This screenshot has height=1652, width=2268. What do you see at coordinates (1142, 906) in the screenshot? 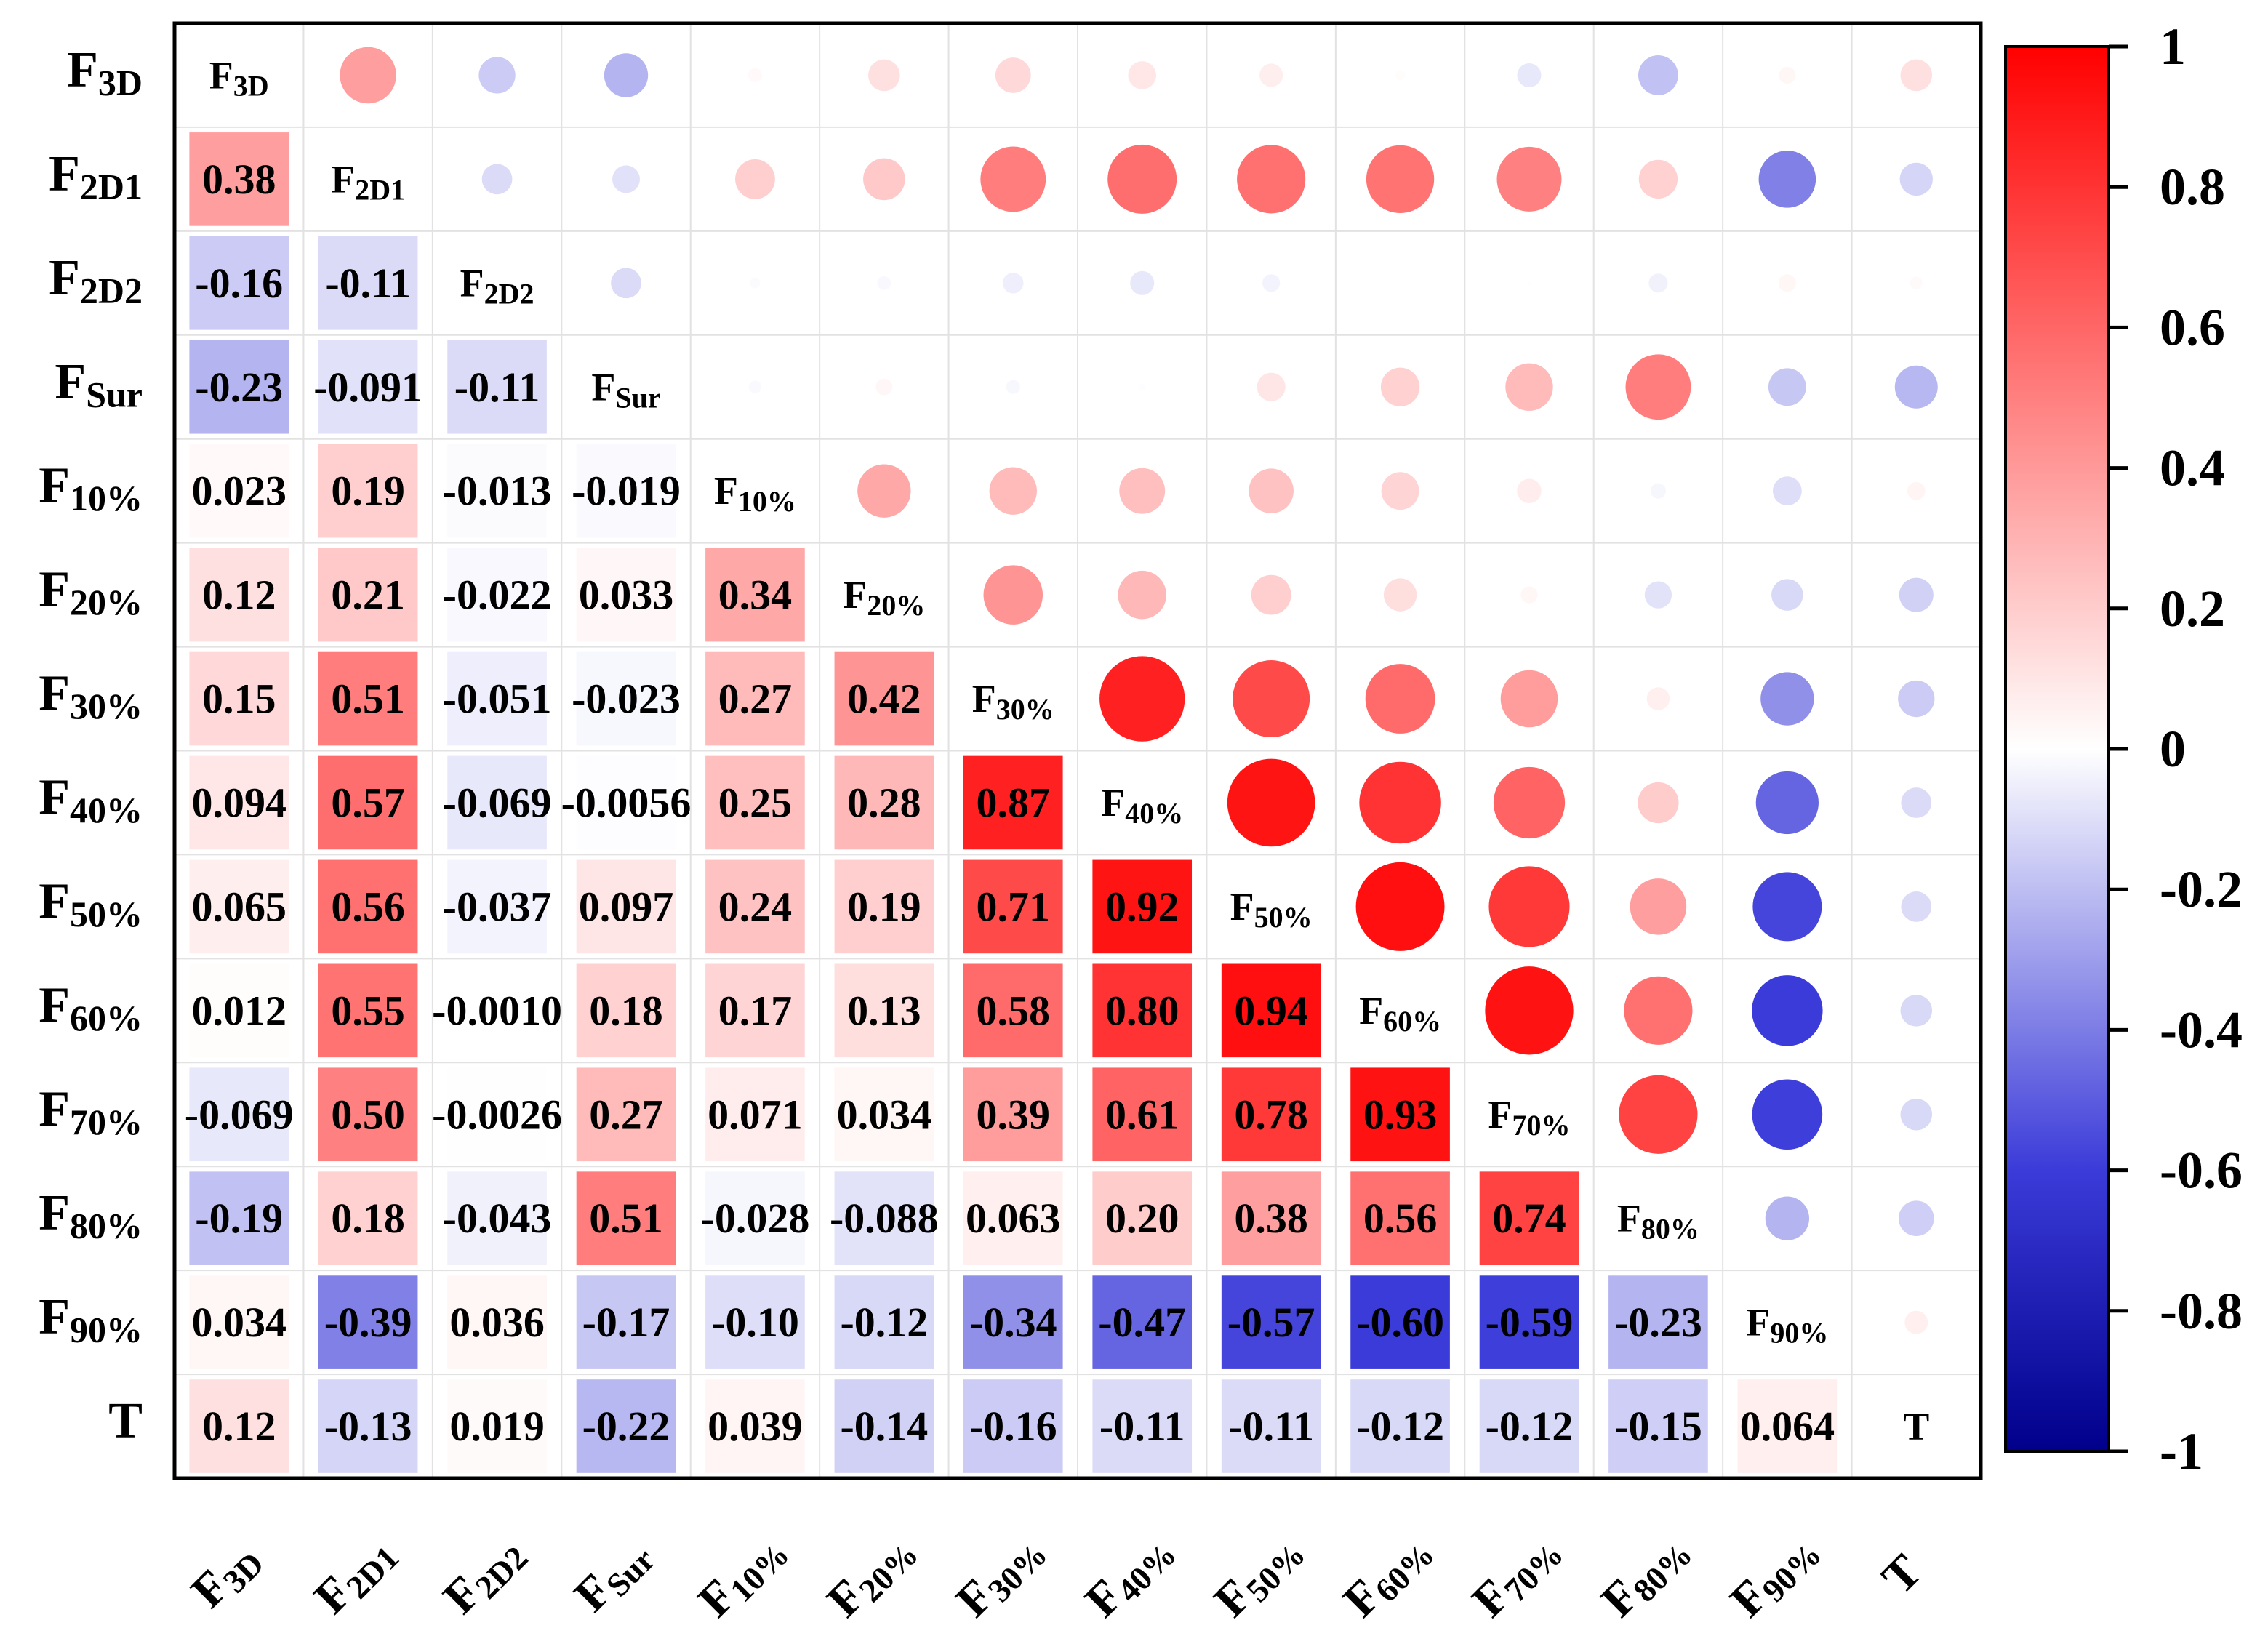
I see `cell-value-label: 0.92` at bounding box center [1142, 906].